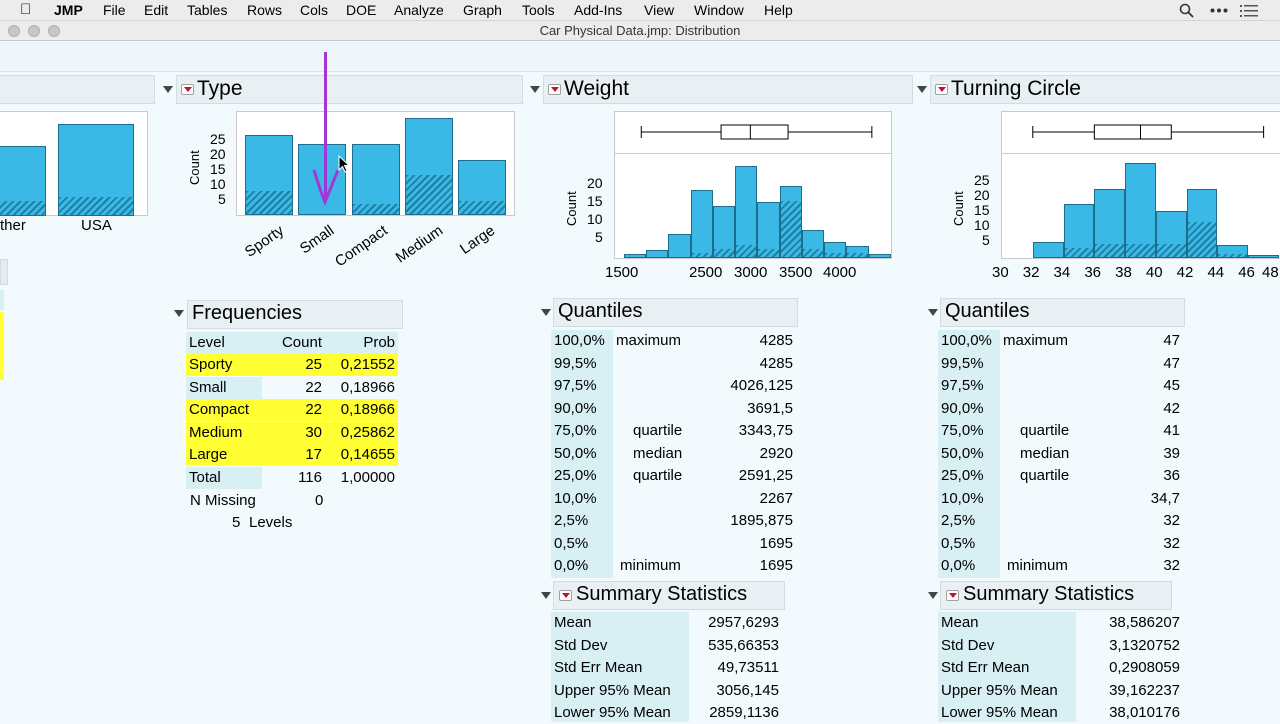 The width and height of the screenshot is (1280, 724). I want to click on quantile-pct: 25,0%, so click(575, 475).